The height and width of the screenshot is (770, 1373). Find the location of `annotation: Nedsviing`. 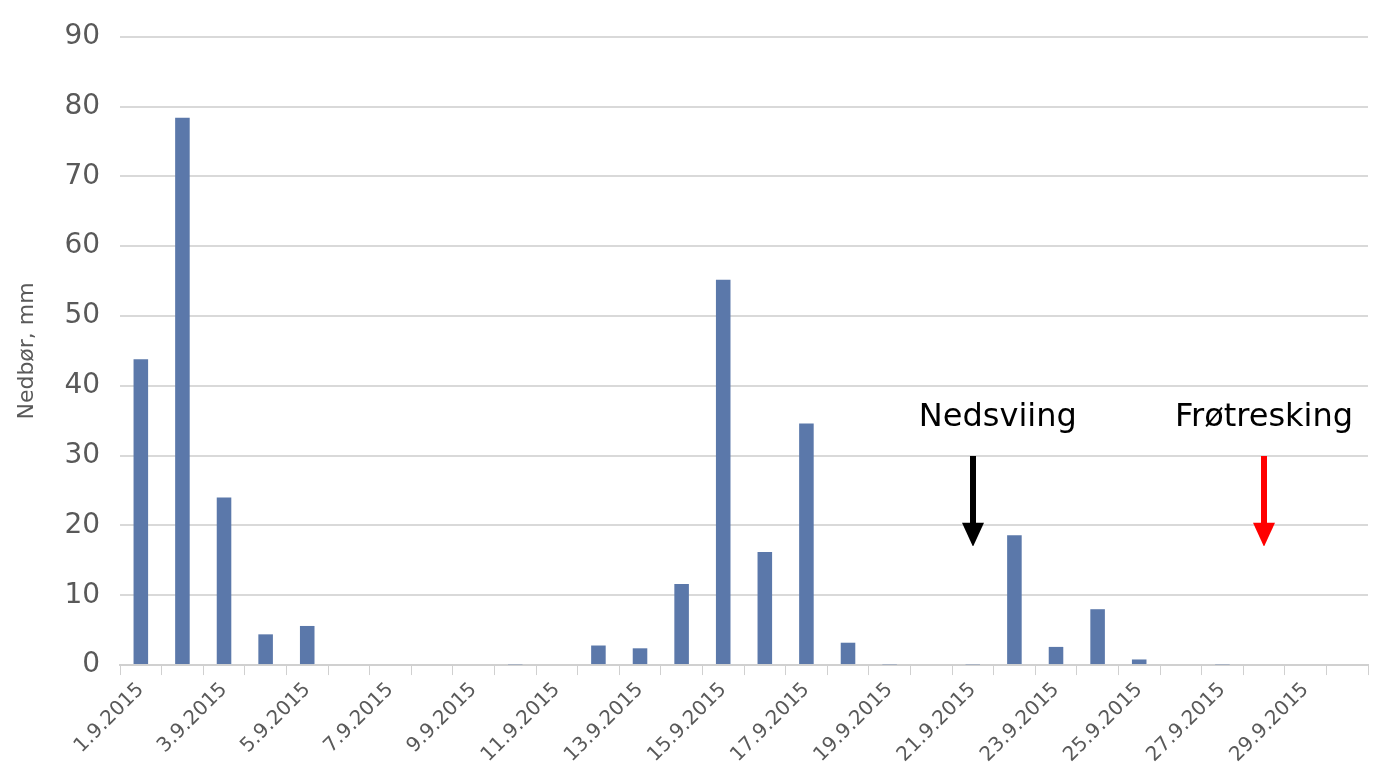

annotation: Nedsviing is located at coordinates (997, 414).